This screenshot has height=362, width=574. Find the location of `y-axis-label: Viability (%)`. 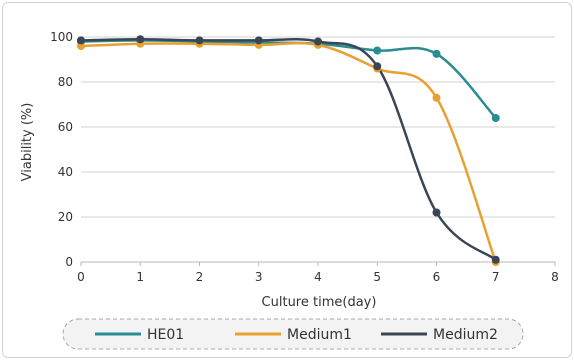

y-axis-label: Viability (%) is located at coordinates (27, 142).